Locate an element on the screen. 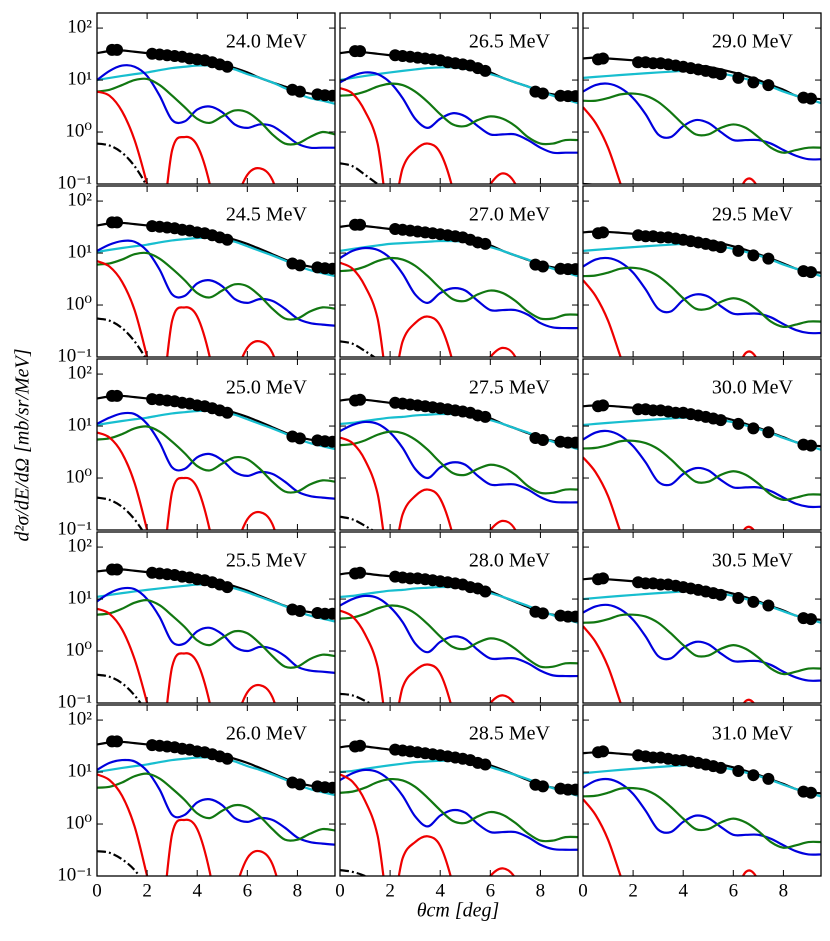 The height and width of the screenshot is (941, 830). panel-title: 29.0 MeV is located at coordinates (753, 42).